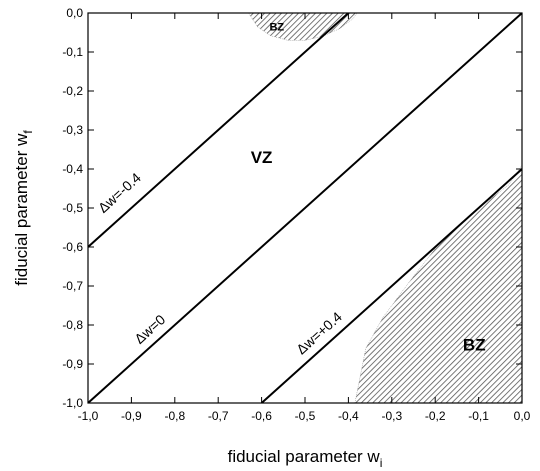 The image size is (540, 471). Describe the element at coordinates (261, 416) in the screenshot. I see `x-tick-label: -0,6` at that location.